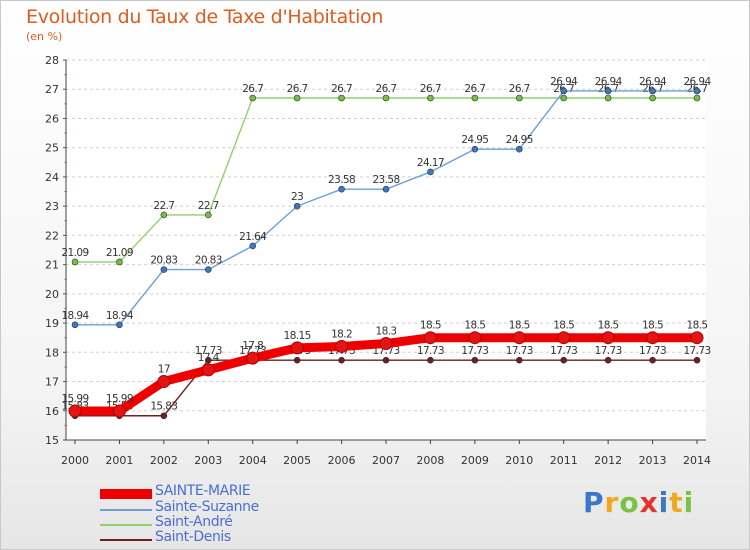 The width and height of the screenshot is (750, 550). I want to click on y-tick-label: 18, so click(52, 352).